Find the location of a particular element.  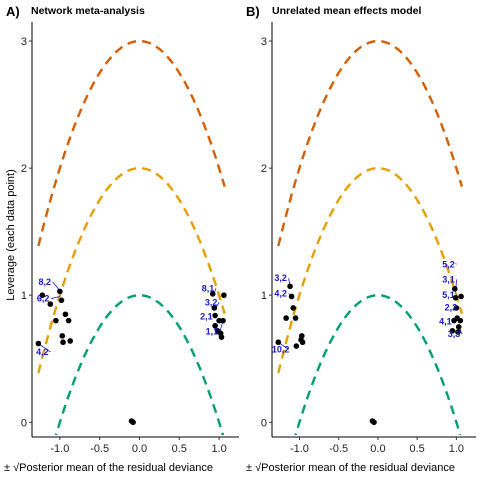

point-label: 3,1 is located at coordinates (448, 280).